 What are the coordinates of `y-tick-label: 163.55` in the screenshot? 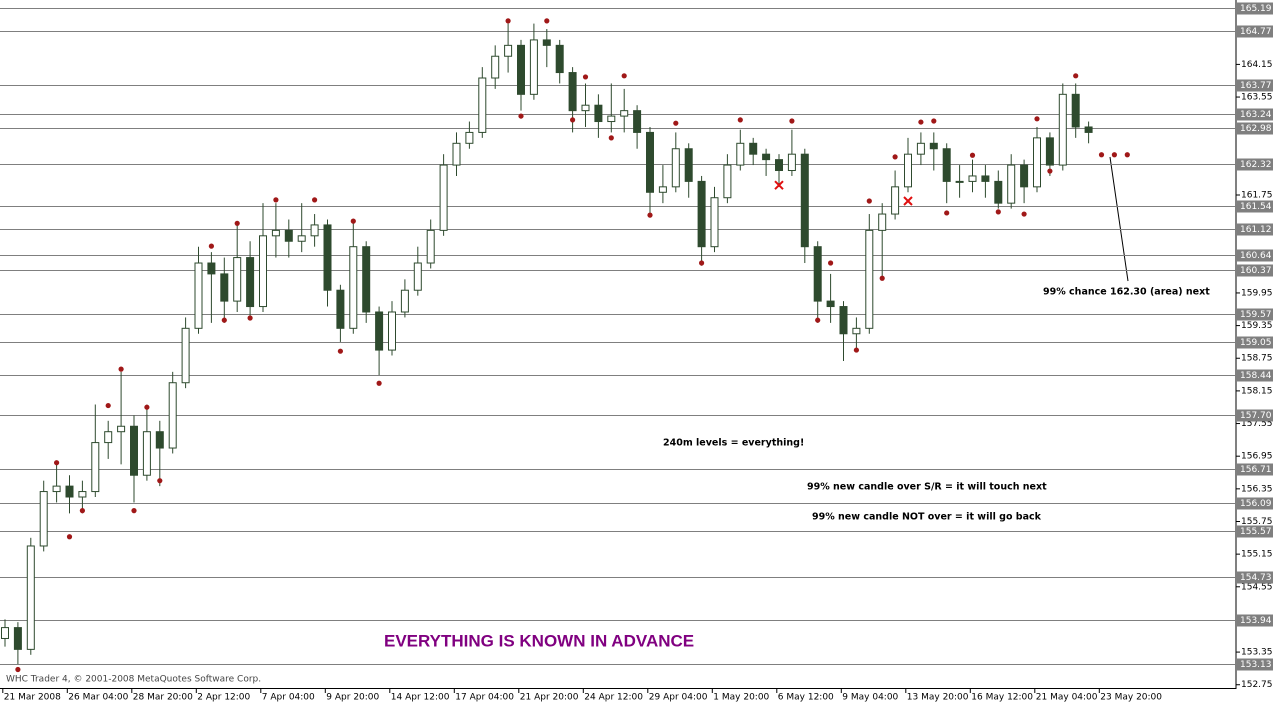 It's located at (1257, 98).